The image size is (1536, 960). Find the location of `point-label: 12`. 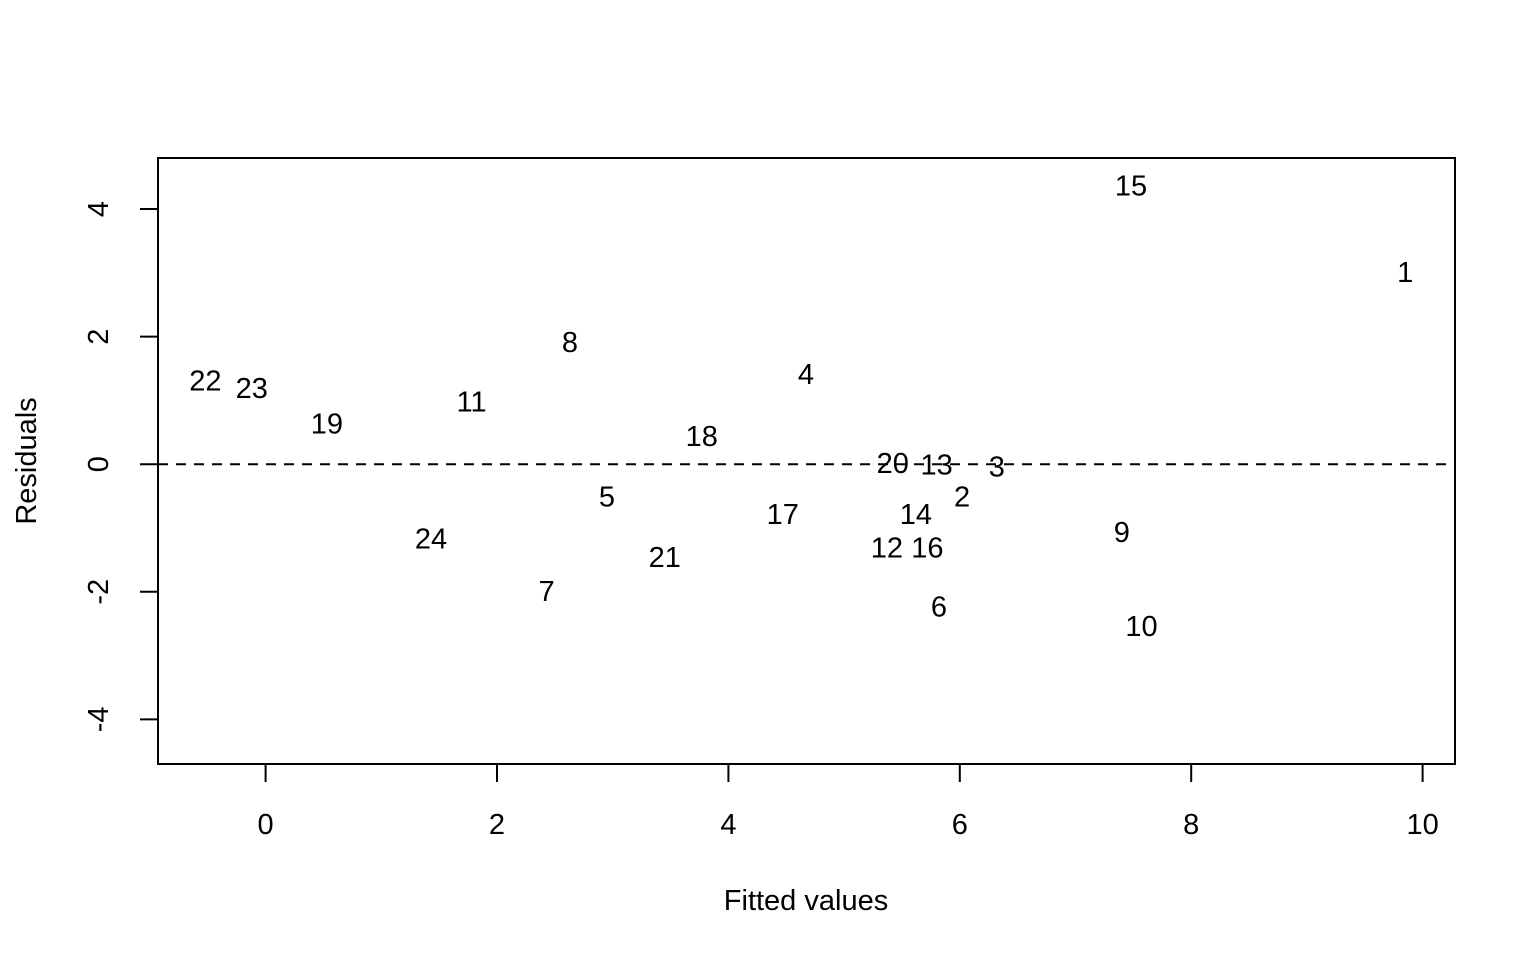

point-label: 12 is located at coordinates (887, 548).